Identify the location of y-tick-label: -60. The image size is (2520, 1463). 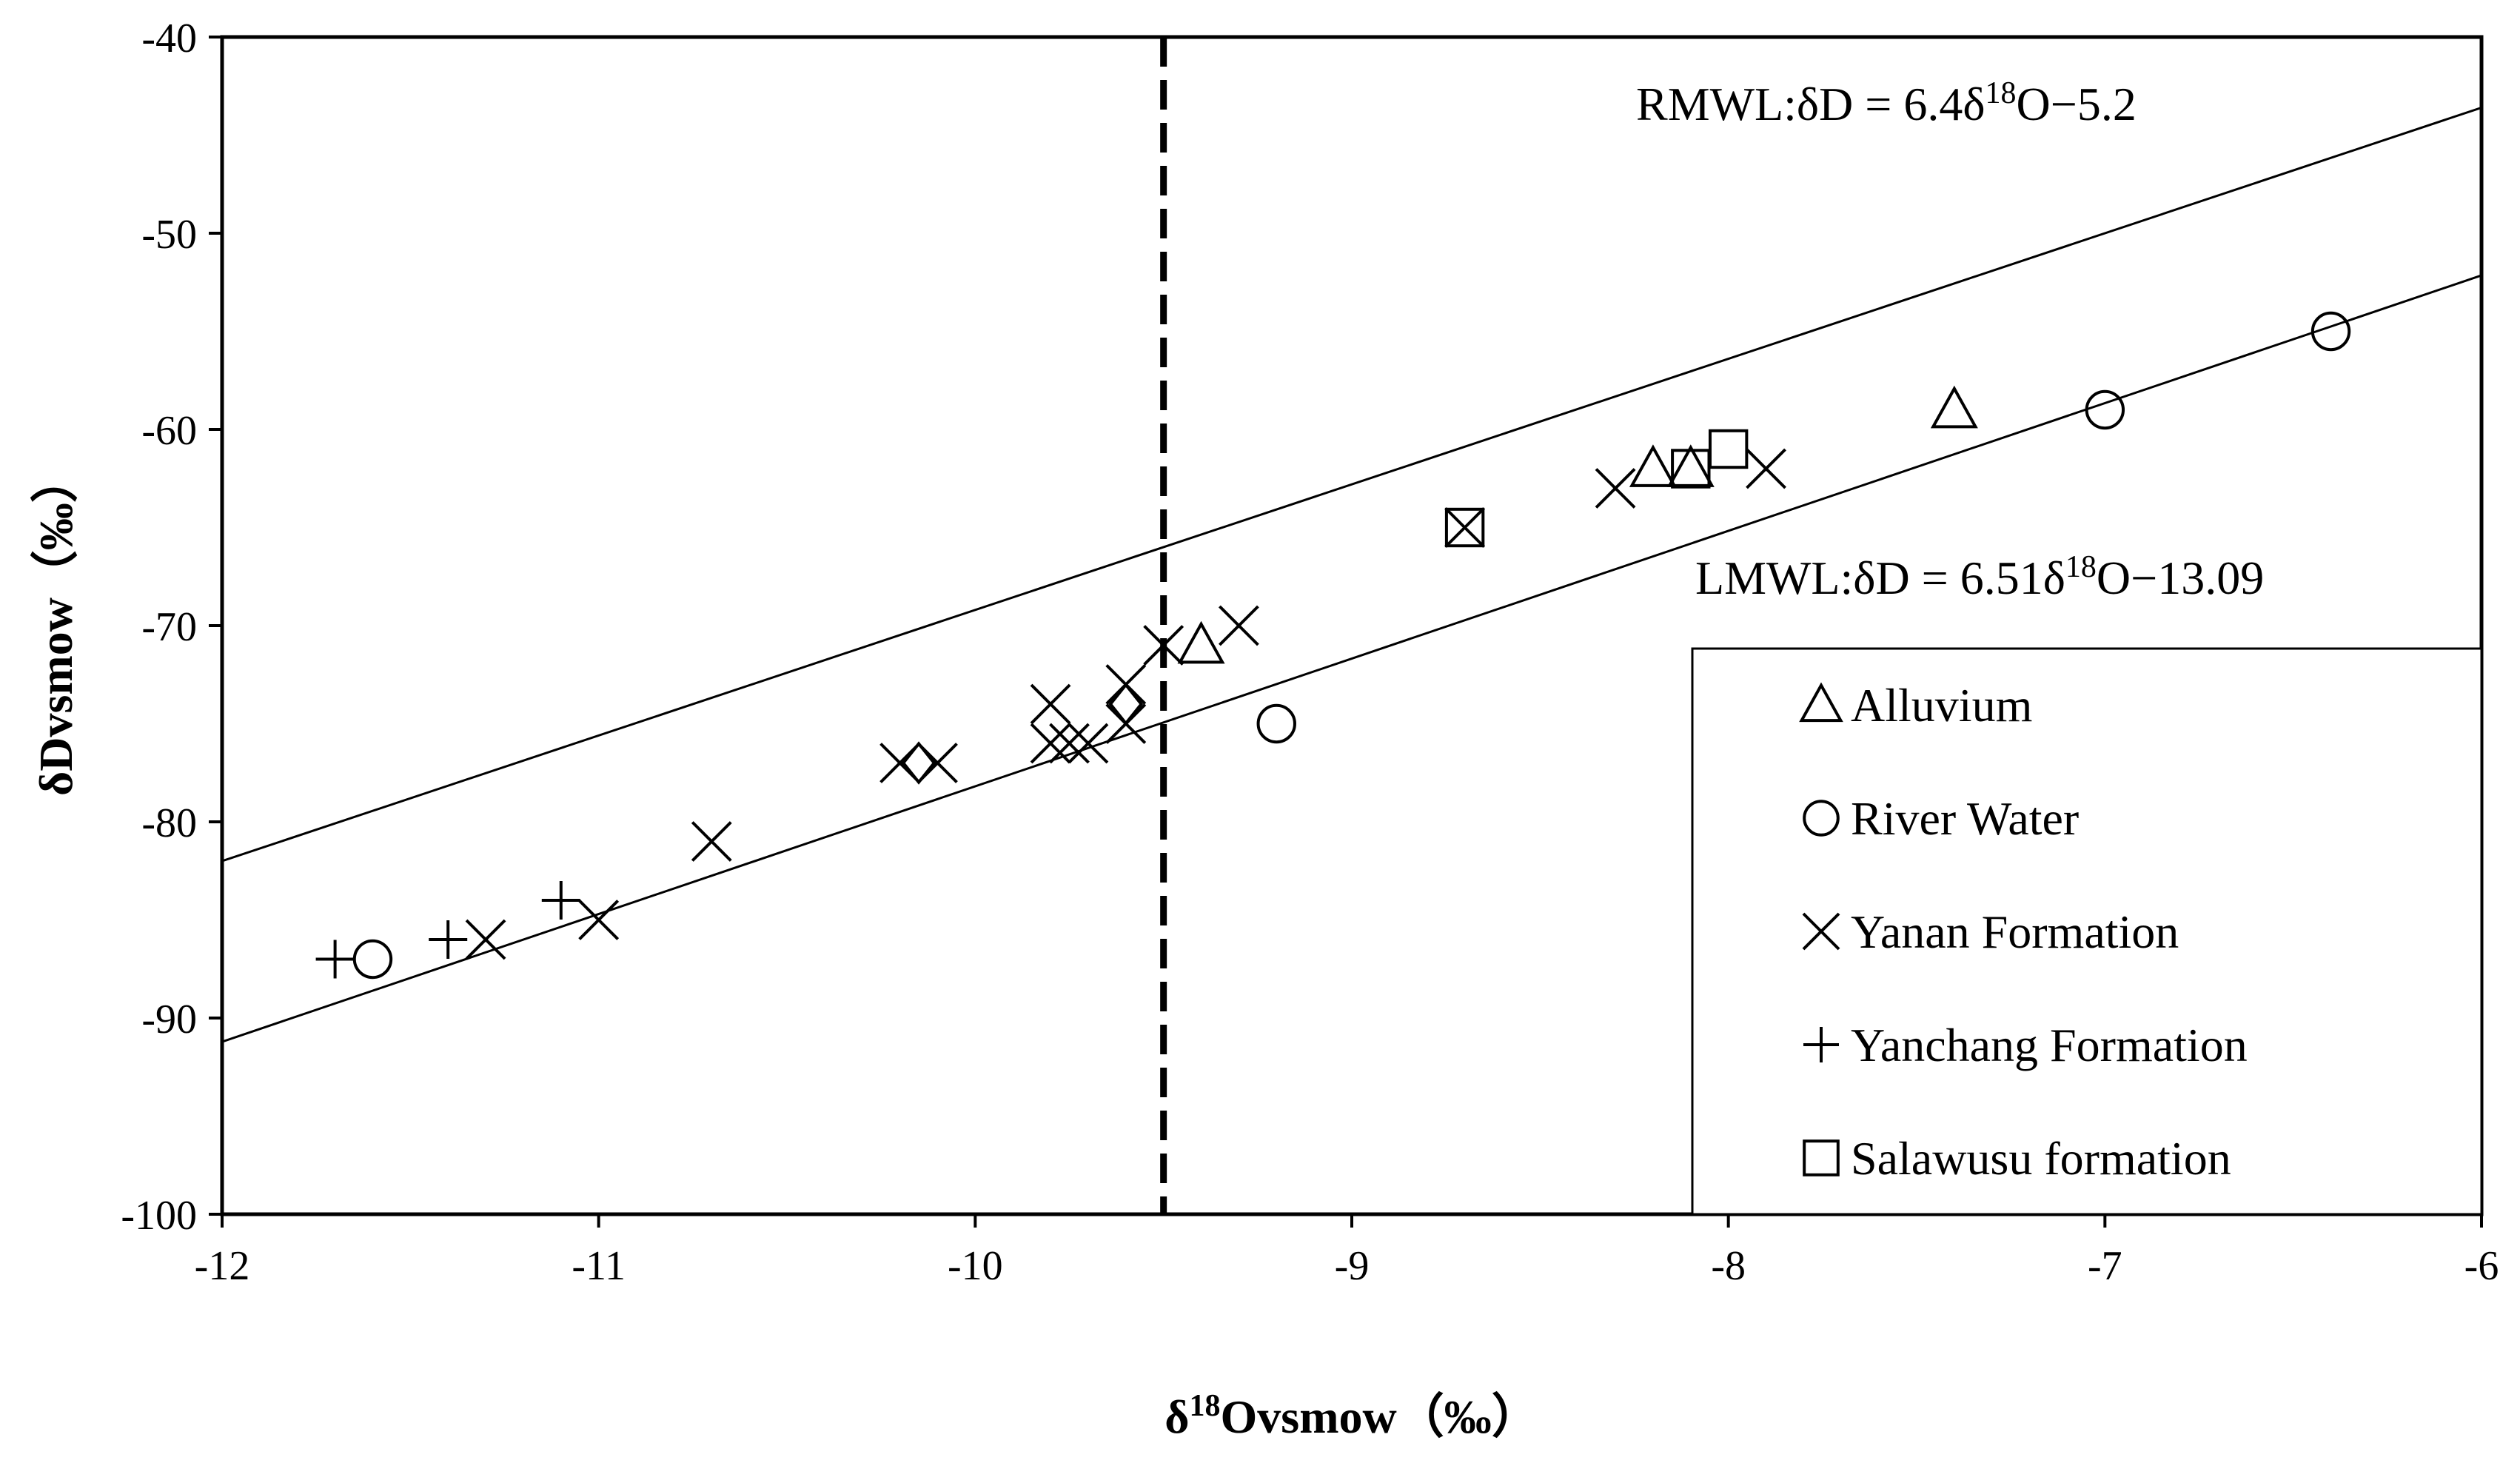
(169, 431).